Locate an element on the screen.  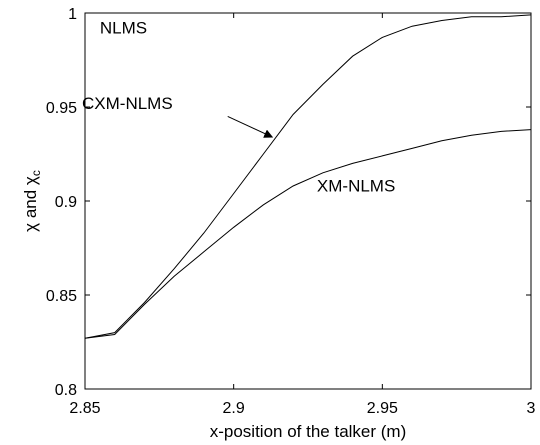
y-axis-label: χ and χc is located at coordinates (32, 201).